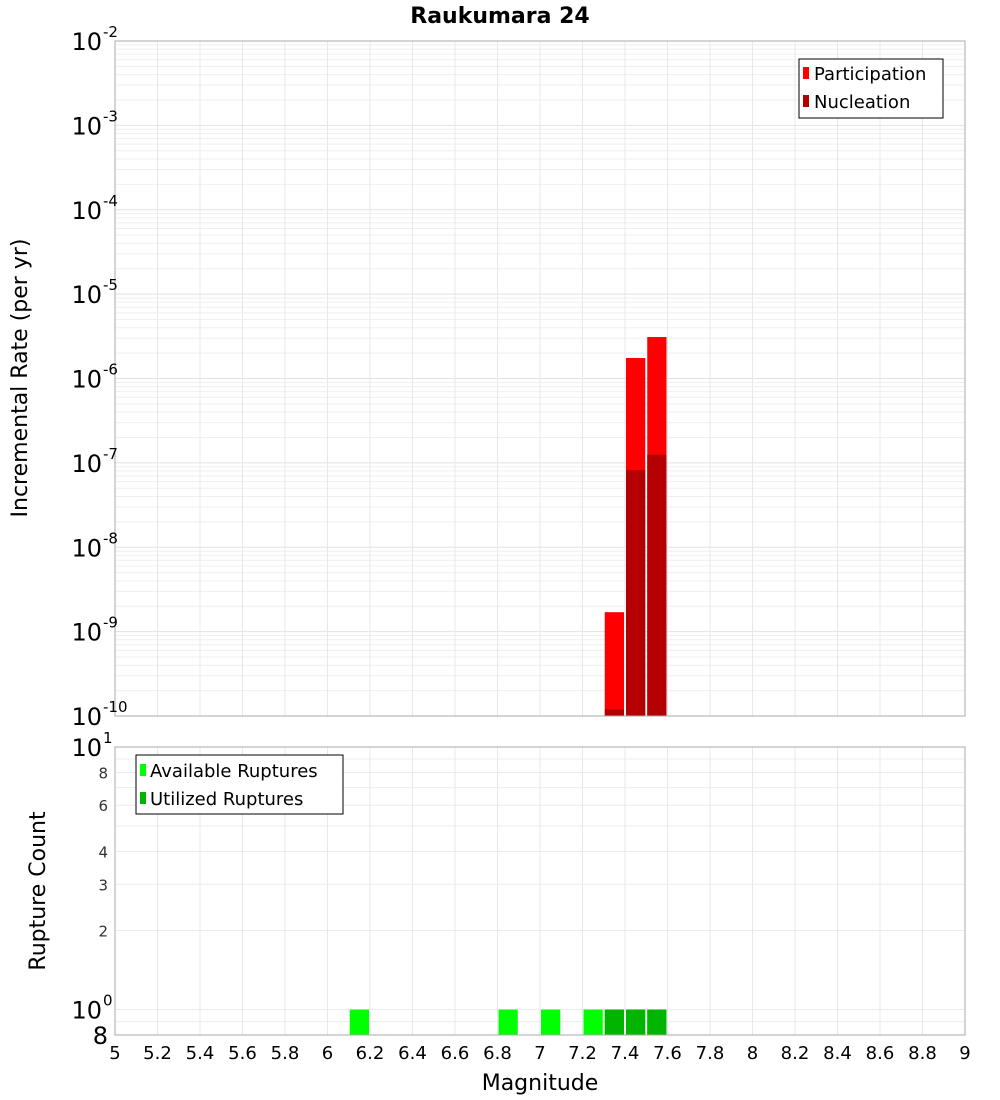 The height and width of the screenshot is (1100, 1000). I want to click on x-tick-label: 5.4, so click(200, 1053).